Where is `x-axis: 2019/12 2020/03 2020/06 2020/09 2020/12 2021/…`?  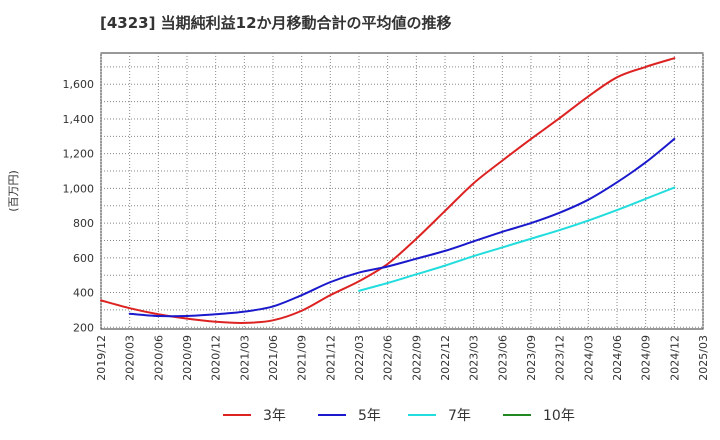 x-axis: 2019/12 2020/03 2020/06 2020/09 2020/12 2021/… is located at coordinates (402, 358).